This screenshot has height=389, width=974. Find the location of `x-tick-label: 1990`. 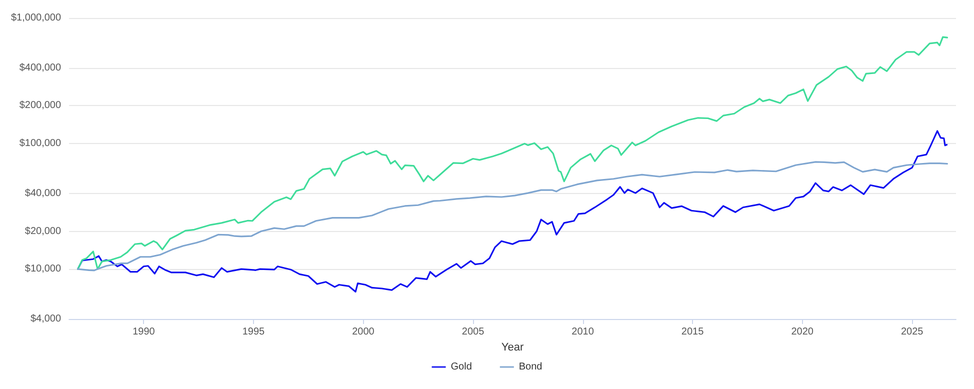

x-tick-label: 1990 is located at coordinates (144, 332).